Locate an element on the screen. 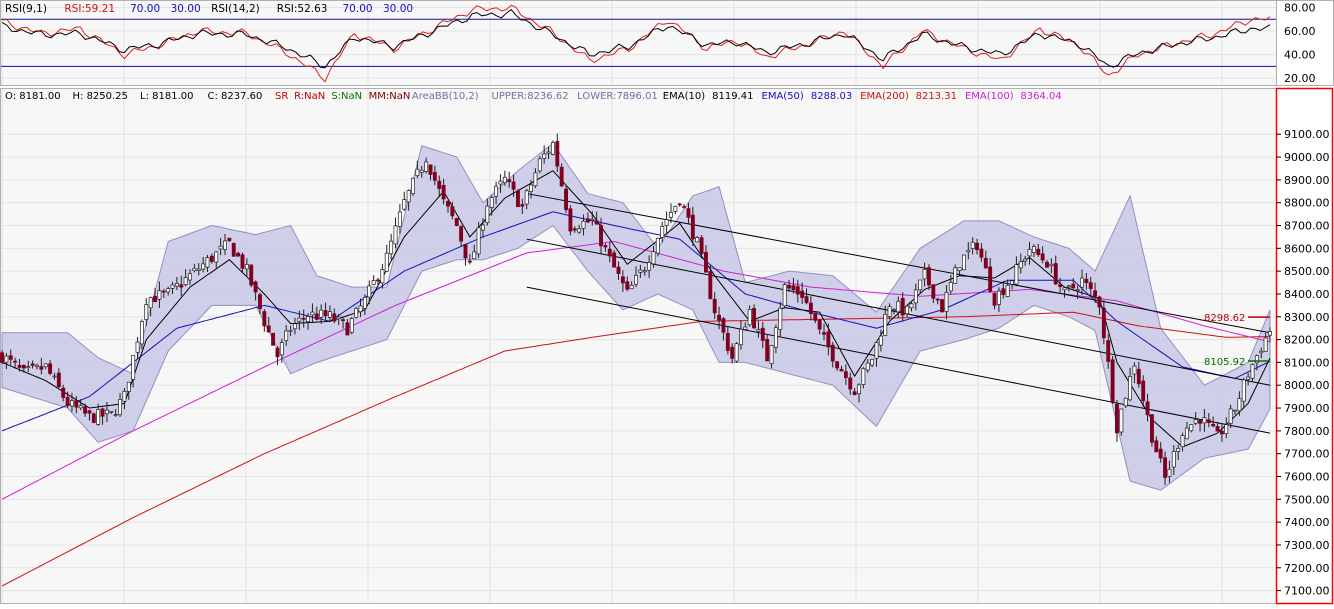 The height and width of the screenshot is (609, 1334). rsi-legend-item: 70.00 is located at coordinates (145, 9).